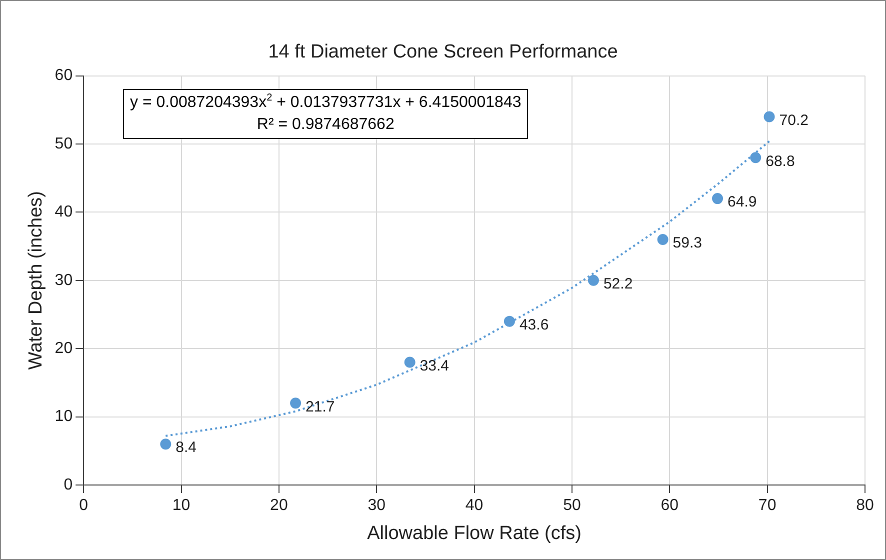 This screenshot has width=886, height=560. I want to click on x-tick-label: 40, so click(474, 505).